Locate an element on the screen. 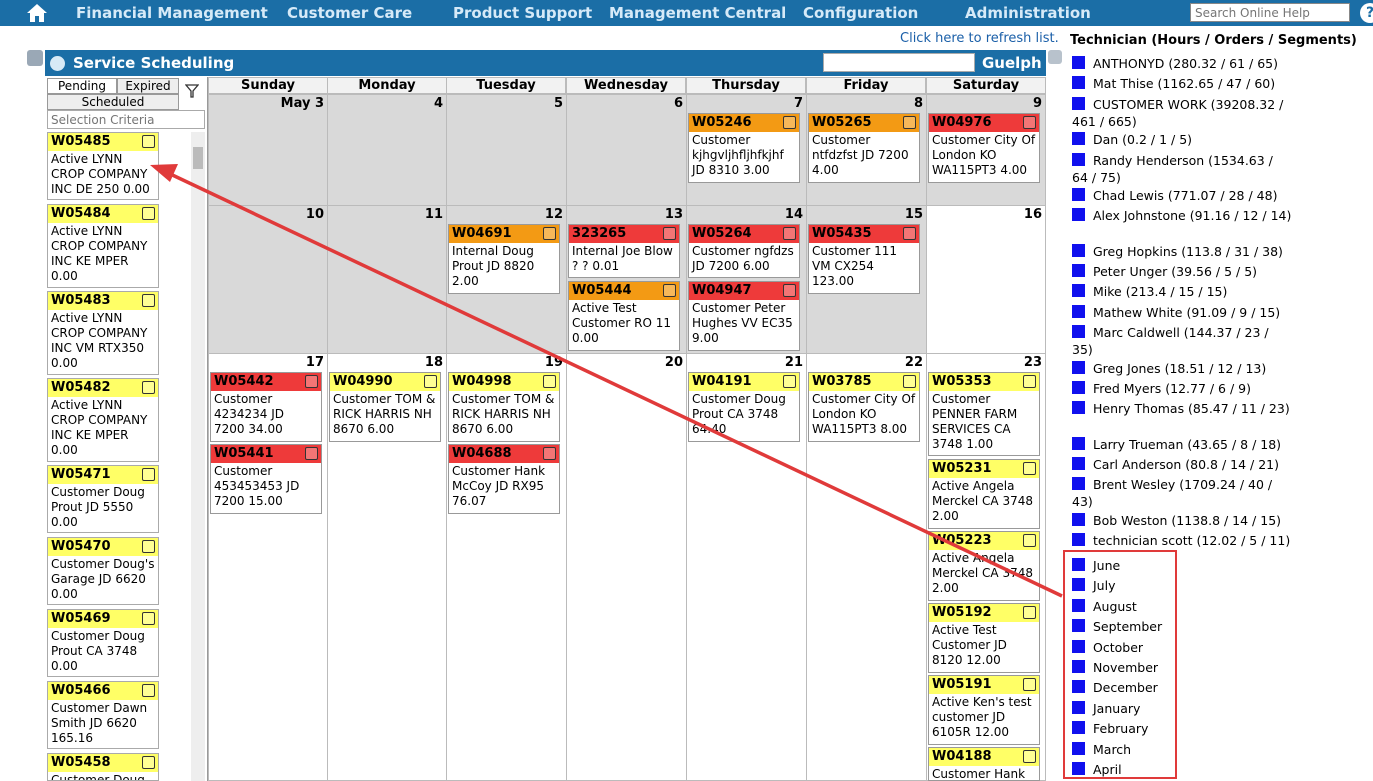  technician-legend-item: Greg Hopkins (113.8 / 31 / 38) is located at coordinates (1192, 251).